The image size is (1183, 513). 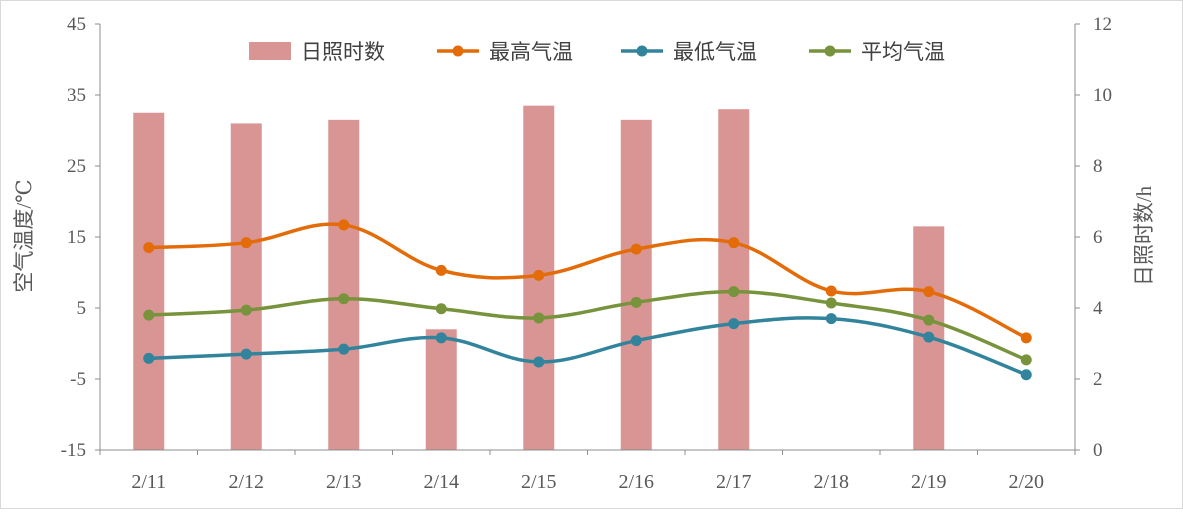 I want to click on point-series-1-2/19, so click(x=929, y=337).